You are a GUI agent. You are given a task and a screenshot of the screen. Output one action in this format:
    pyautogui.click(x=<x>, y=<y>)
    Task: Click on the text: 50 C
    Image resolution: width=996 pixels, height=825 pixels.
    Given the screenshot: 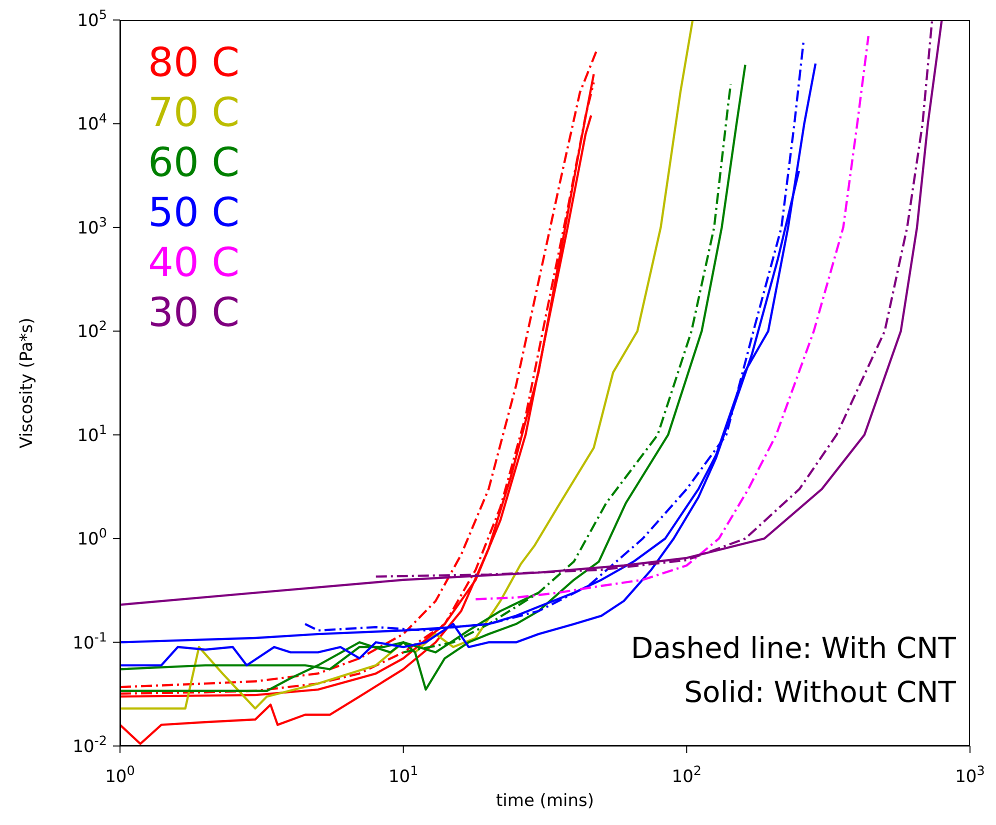 What is the action you would take?
    pyautogui.click(x=194, y=213)
    